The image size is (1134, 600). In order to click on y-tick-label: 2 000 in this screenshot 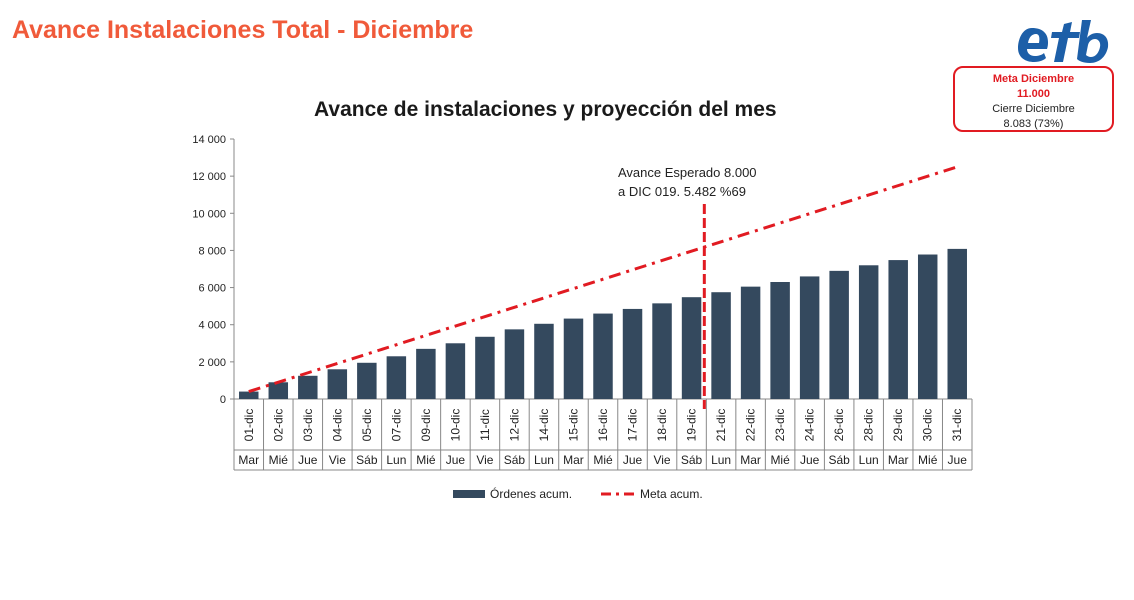, I will do `click(212, 363)`.